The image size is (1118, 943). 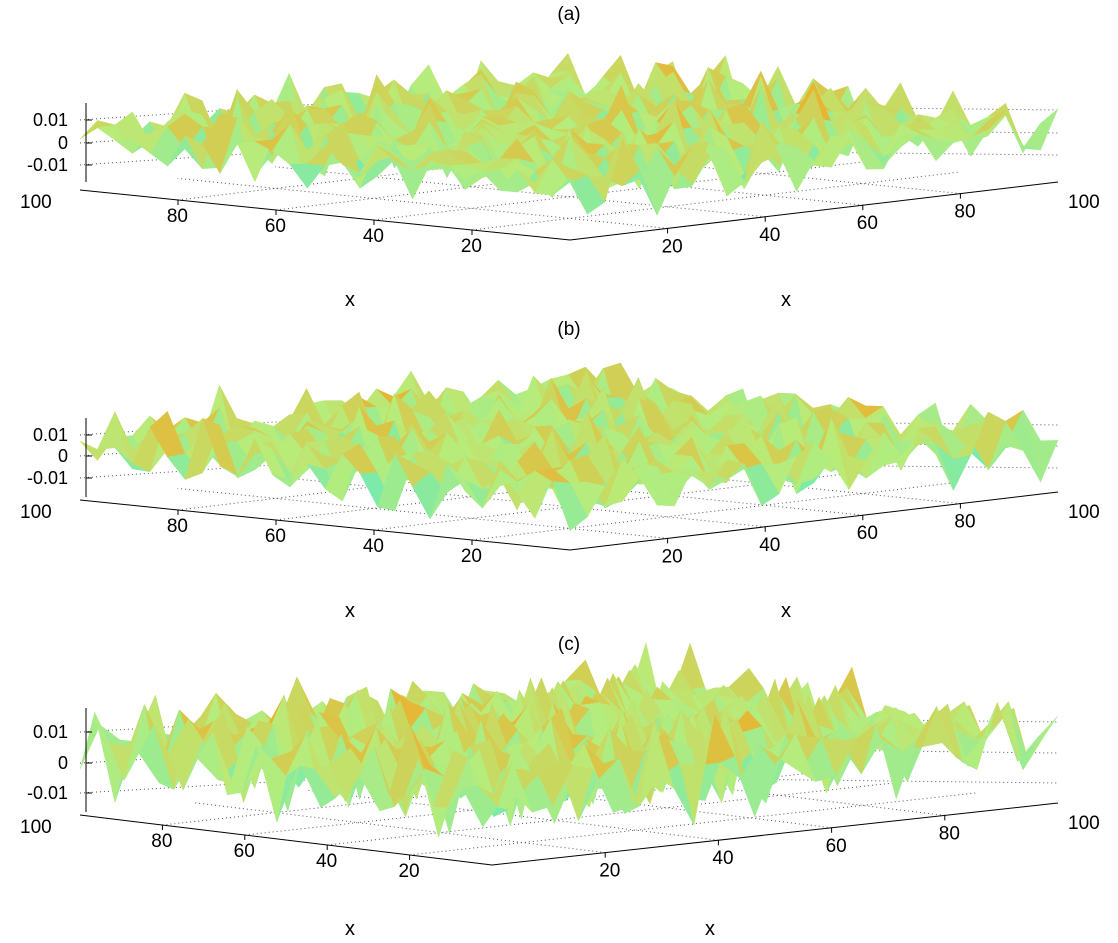 What do you see at coordinates (568, 329) in the screenshot?
I see `panel-title: (b)` at bounding box center [568, 329].